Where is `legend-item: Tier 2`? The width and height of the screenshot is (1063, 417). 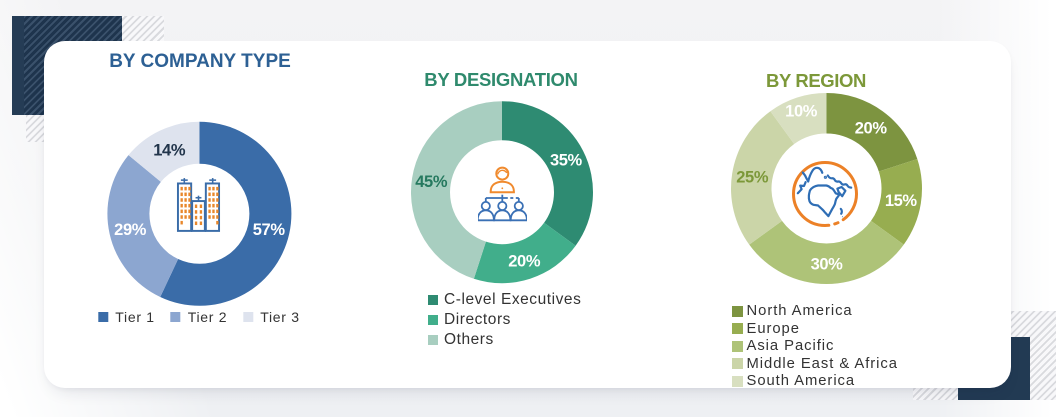
legend-item: Tier 2 is located at coordinates (199, 317).